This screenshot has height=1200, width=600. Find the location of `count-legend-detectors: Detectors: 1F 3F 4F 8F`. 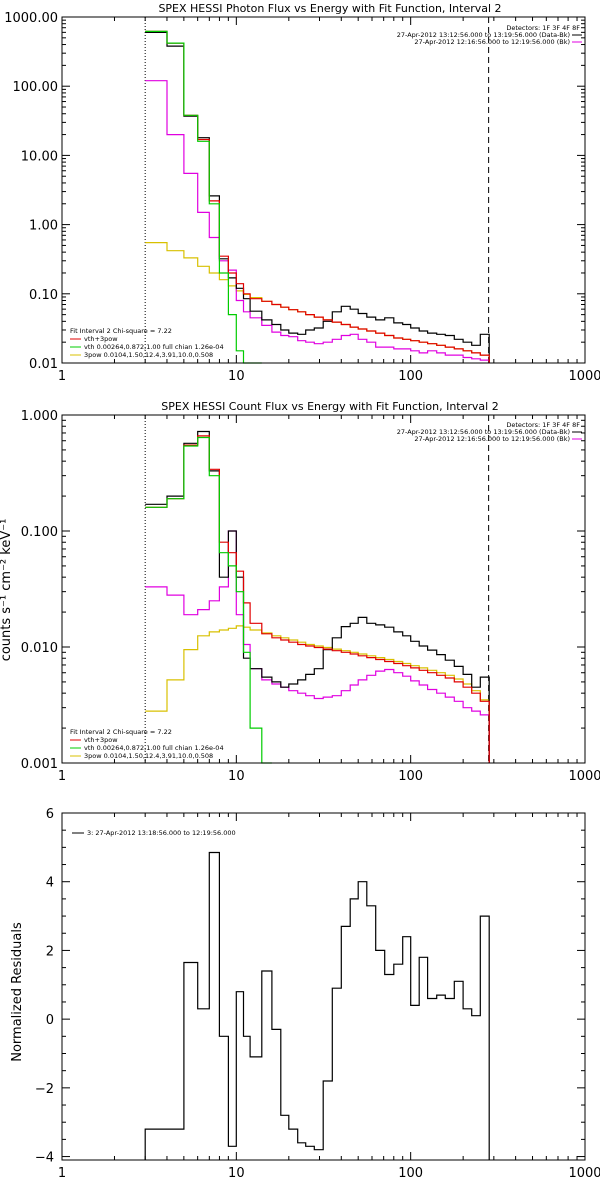

count-legend-detectors: Detectors: 1F 3F 4F 8F is located at coordinates (543, 425).